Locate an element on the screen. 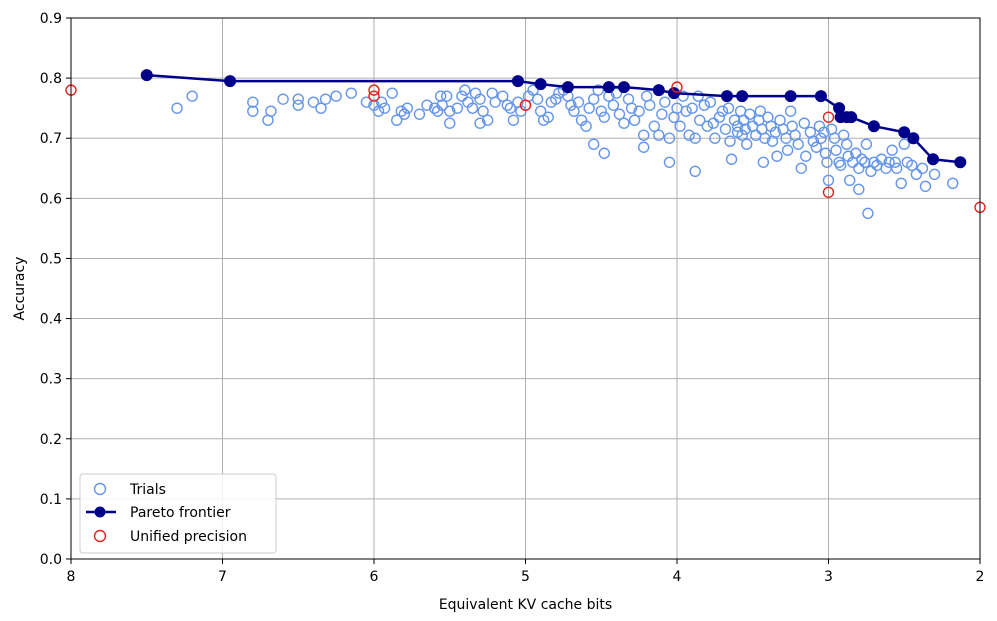 This screenshot has width=997, height=621. x-tick-label: 4 is located at coordinates (677, 577).